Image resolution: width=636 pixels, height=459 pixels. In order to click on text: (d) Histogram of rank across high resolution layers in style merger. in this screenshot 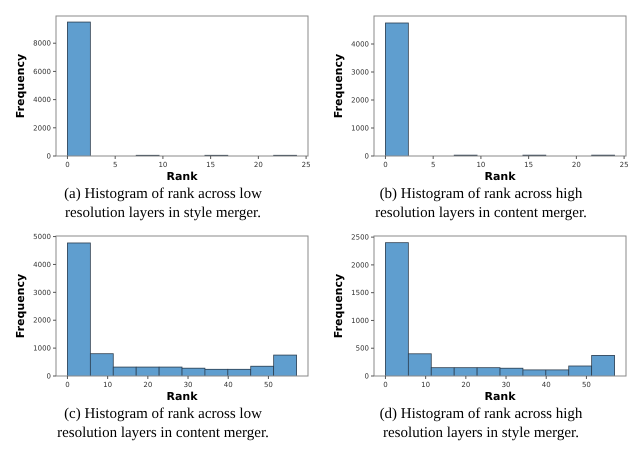, I will do `click(481, 423)`.